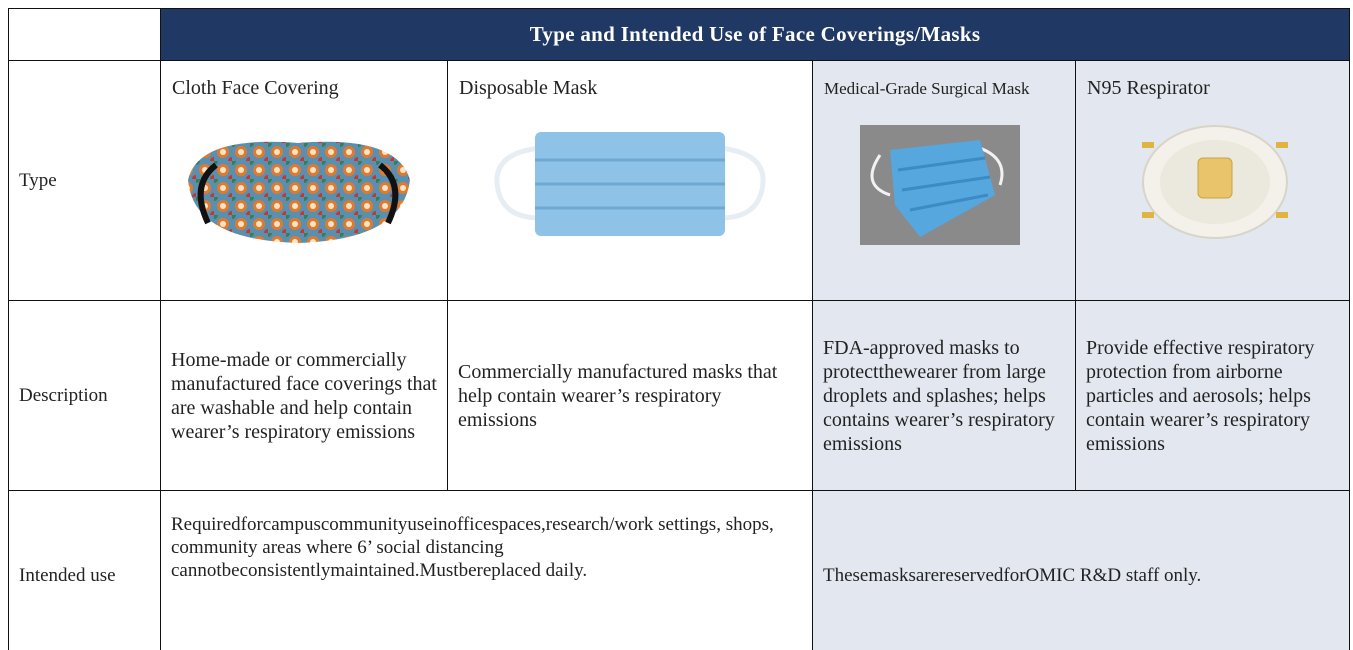 This screenshot has height=650, width=1353. I want to click on surgical-mask-image, so click(940, 185).